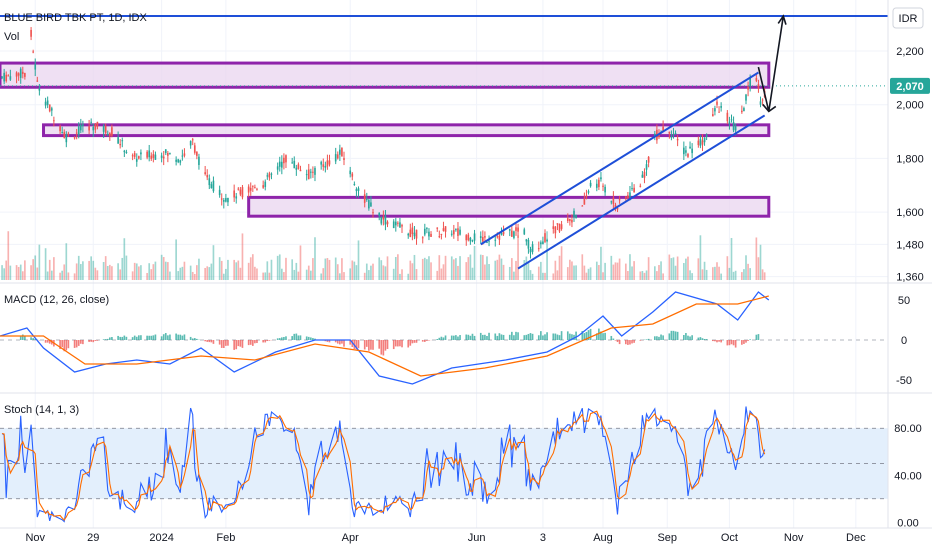  I want to click on projection-arrow, so click(772, 63).